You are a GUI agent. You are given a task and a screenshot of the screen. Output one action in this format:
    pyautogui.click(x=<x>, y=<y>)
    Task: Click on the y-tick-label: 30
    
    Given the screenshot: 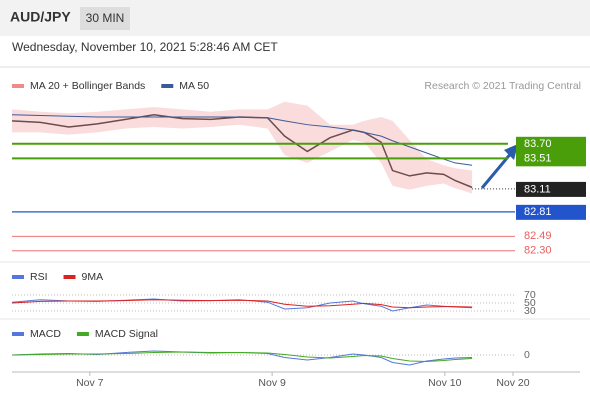 What is the action you would take?
    pyautogui.click(x=530, y=311)
    